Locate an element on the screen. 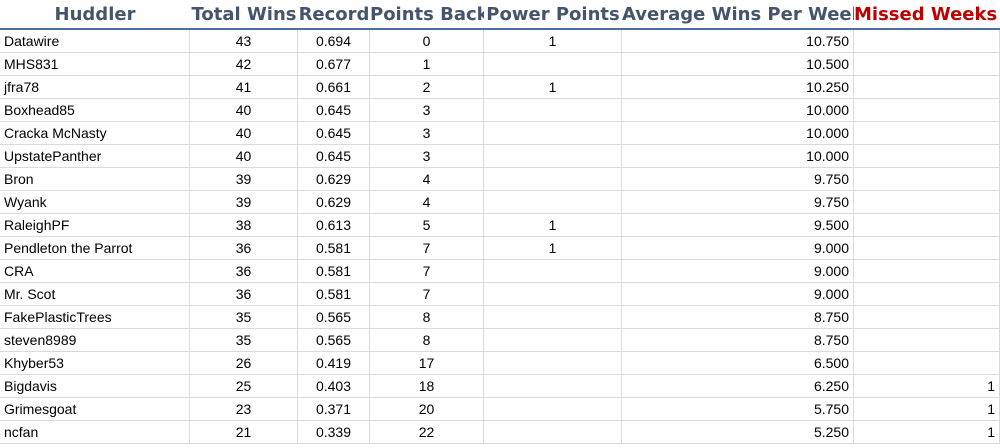 This screenshot has height=448, width=1000. cell-huddler: Wyank is located at coordinates (95, 202).